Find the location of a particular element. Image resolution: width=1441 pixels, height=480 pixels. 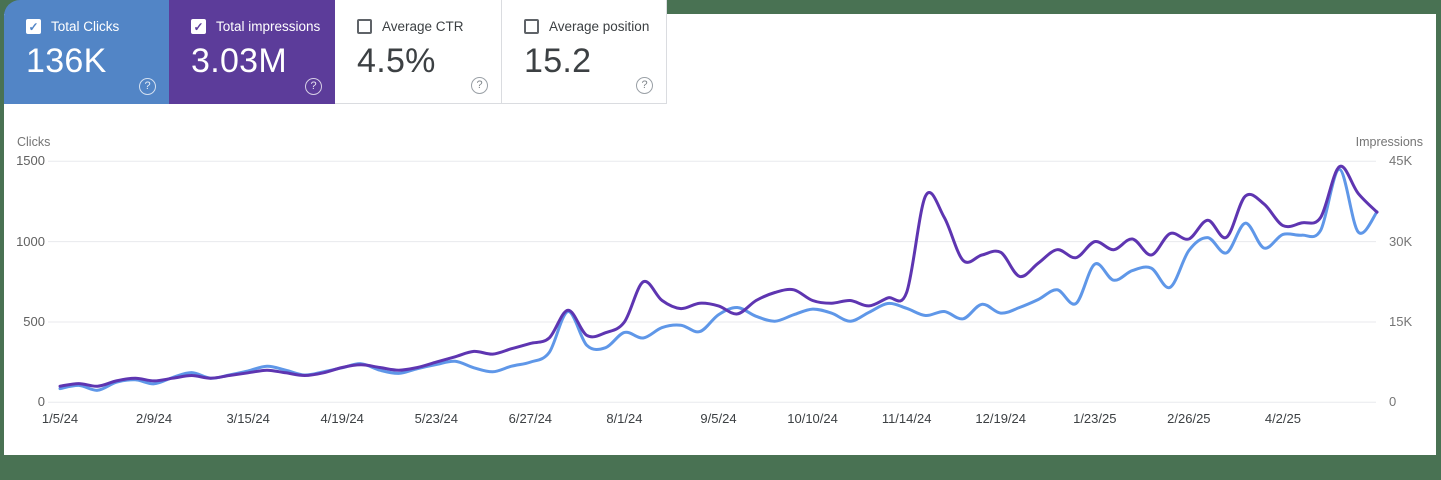

metric-value: 15.2 is located at coordinates (558, 61).